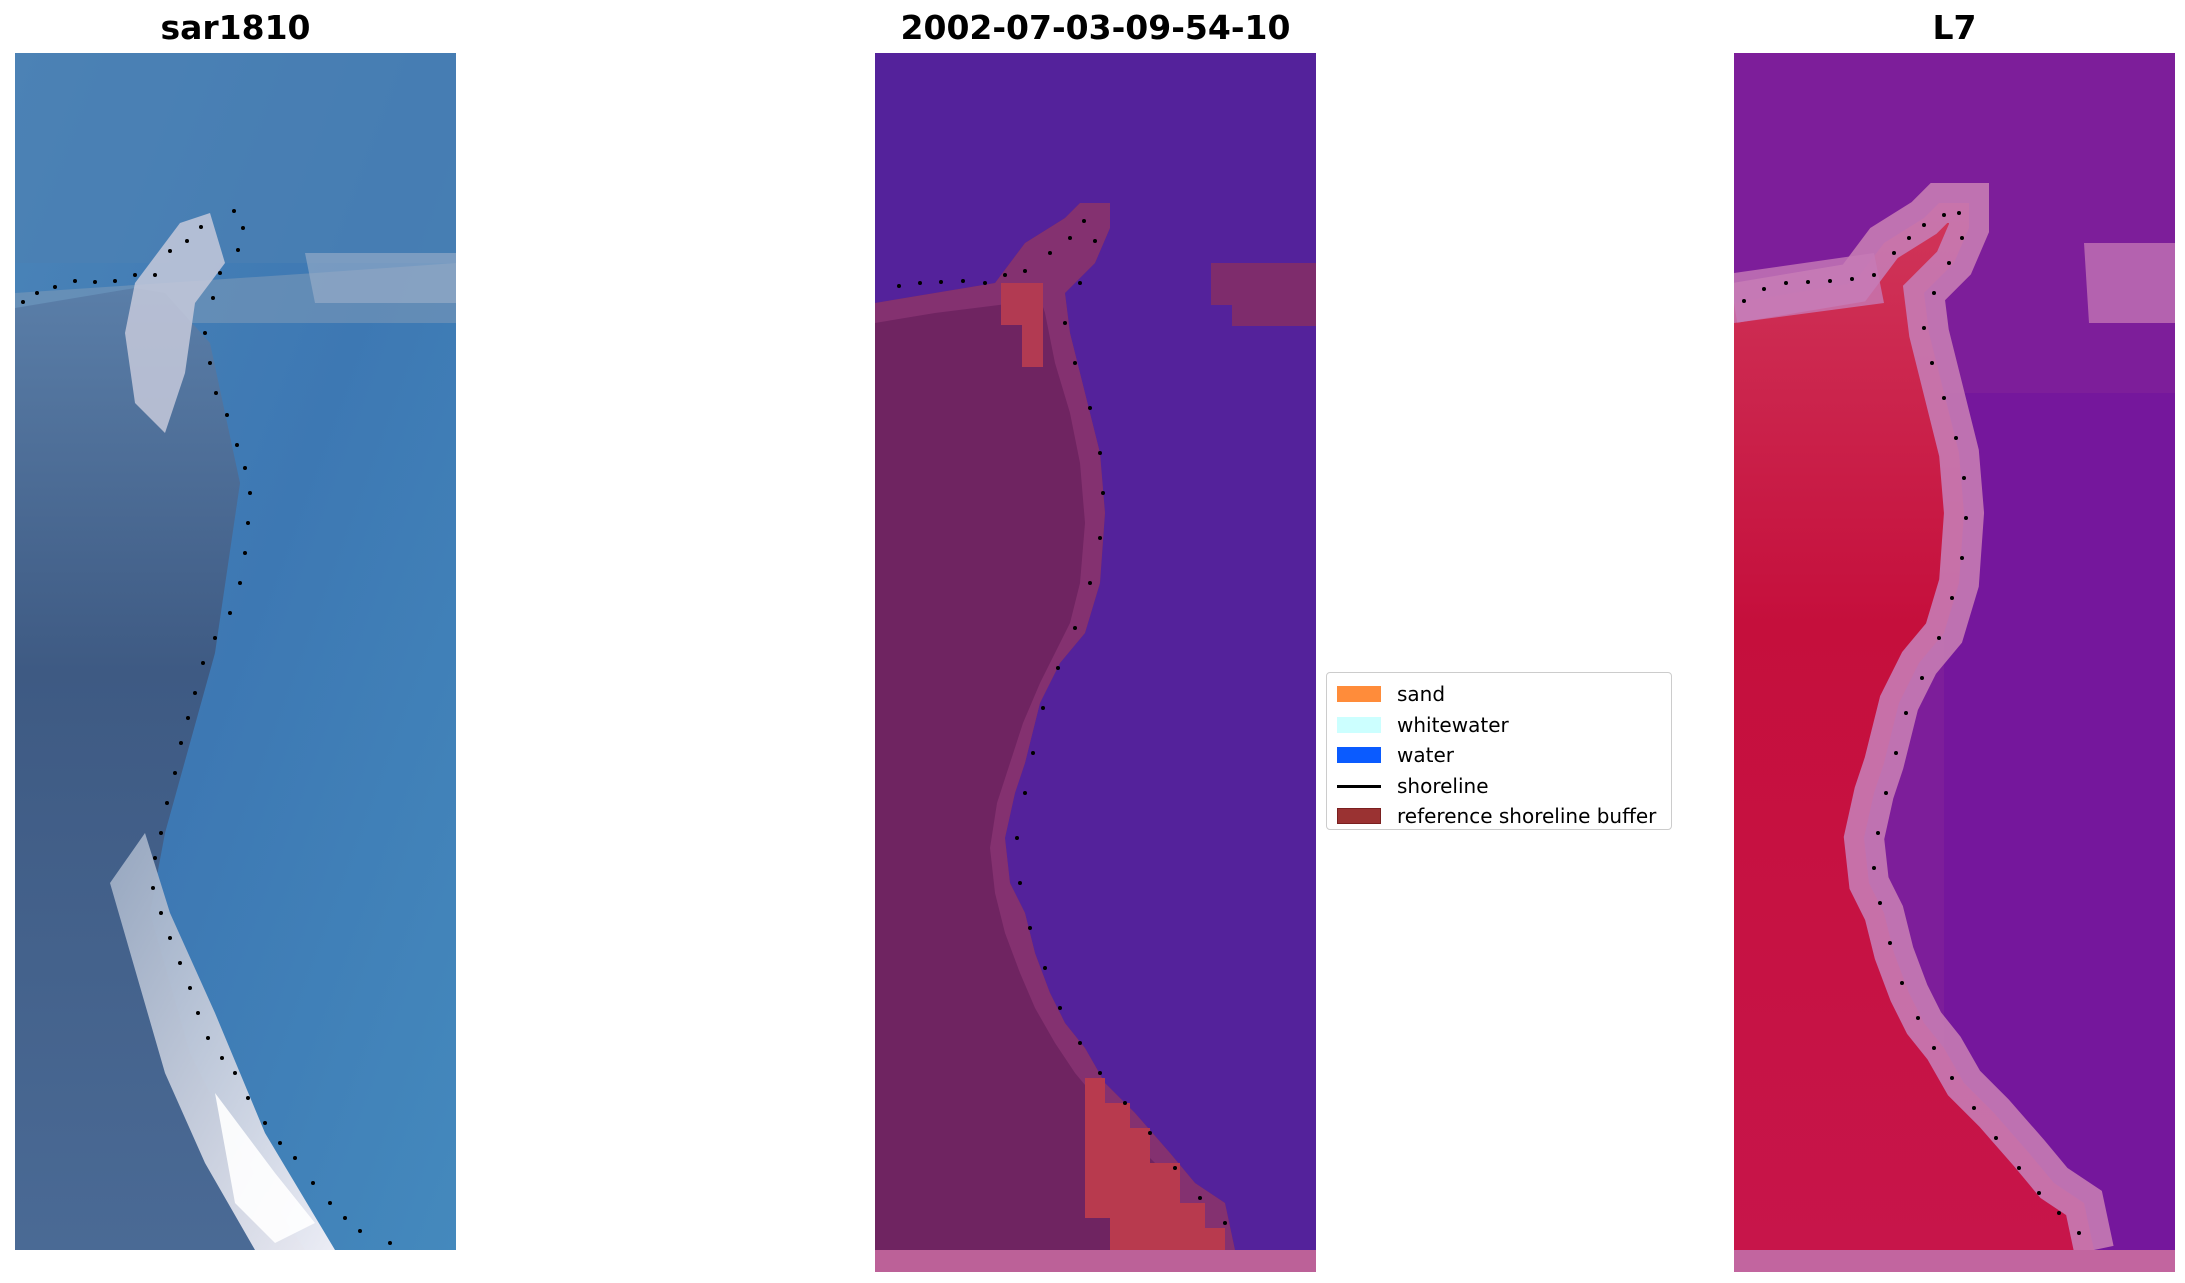  Describe the element at coordinates (1421, 694) in the screenshot. I see `legend-label-sand: sand` at that location.